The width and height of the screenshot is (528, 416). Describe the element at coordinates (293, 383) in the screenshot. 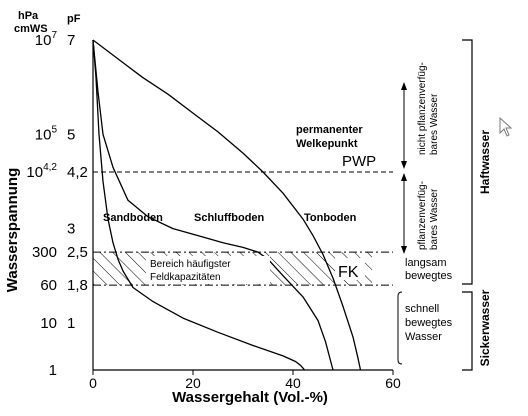

I see `x-tick-label: 40` at that location.